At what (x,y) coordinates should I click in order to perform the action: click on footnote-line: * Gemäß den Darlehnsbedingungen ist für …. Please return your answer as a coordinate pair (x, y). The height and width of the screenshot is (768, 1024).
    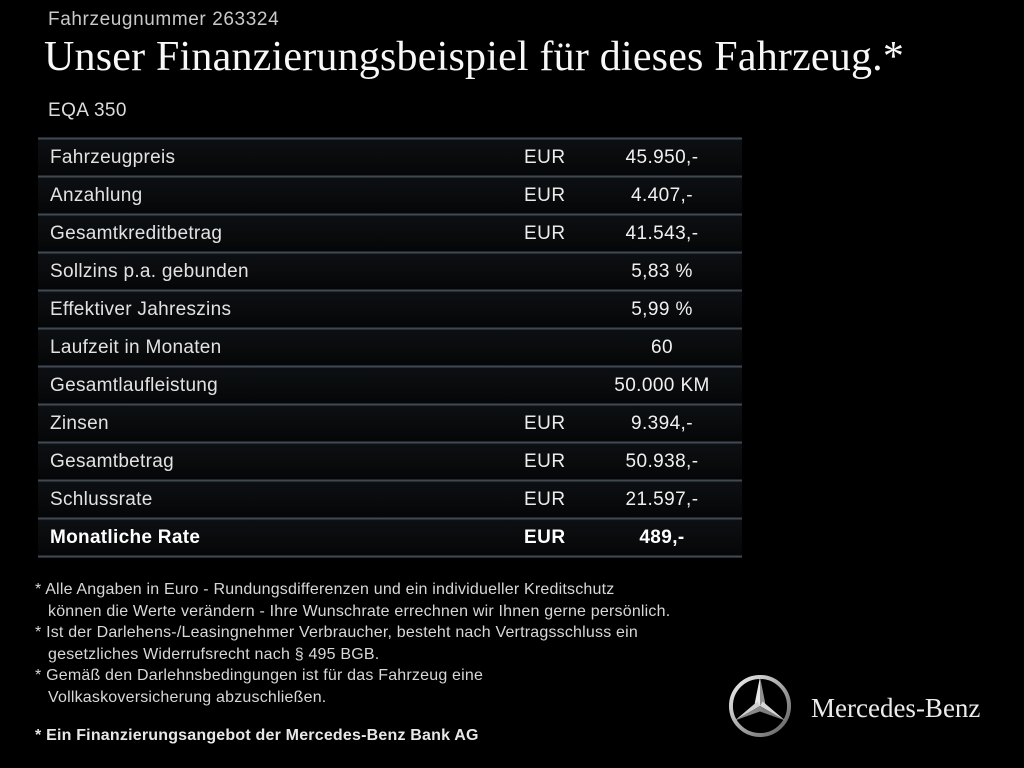
    Looking at the image, I should click on (259, 675).